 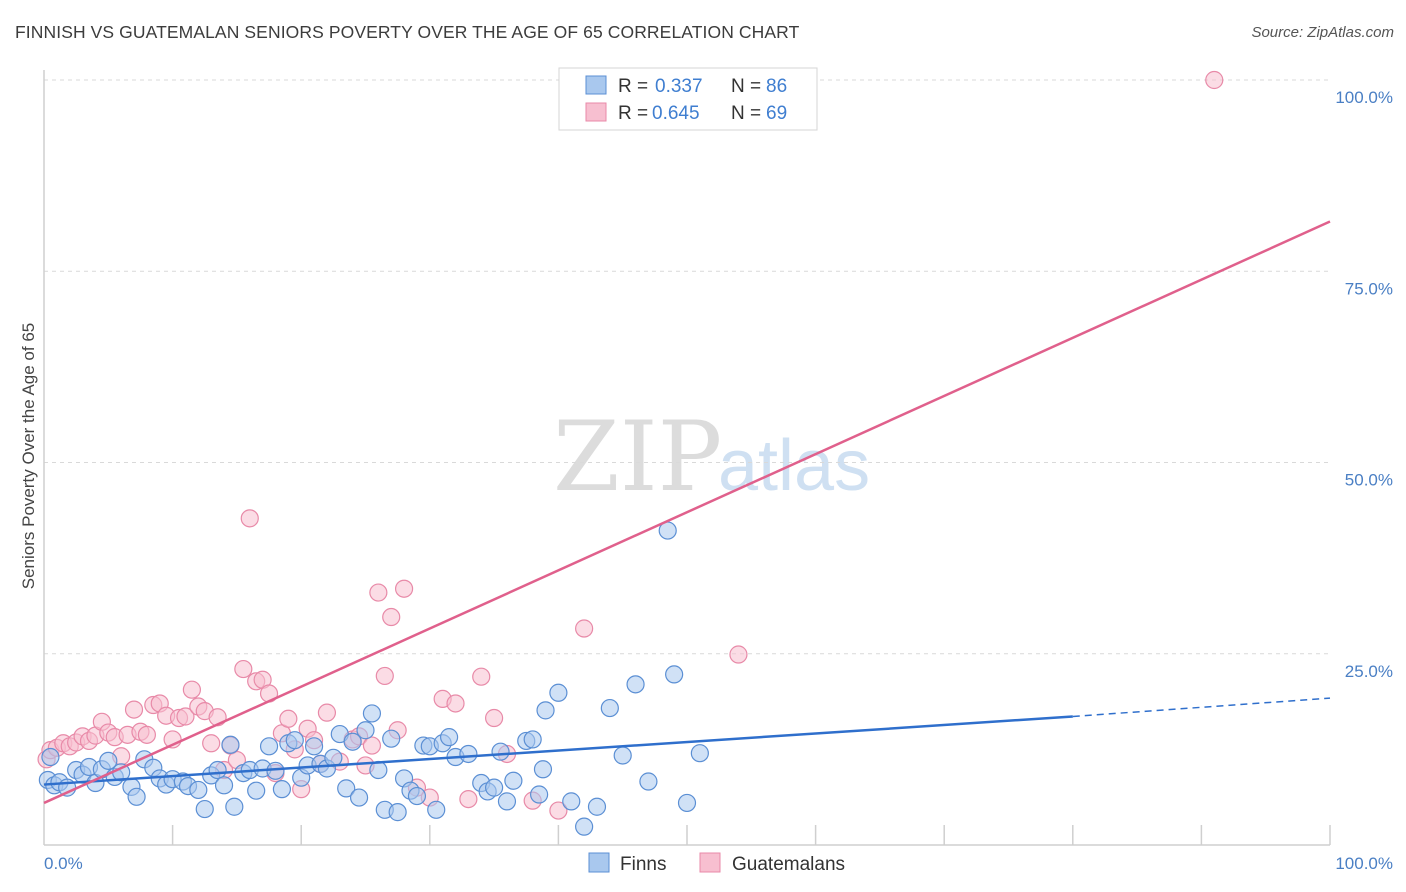 I want to click on legend: R = 0.337 N = 86 R = 0.645 N = 69, so click(x=688, y=99).